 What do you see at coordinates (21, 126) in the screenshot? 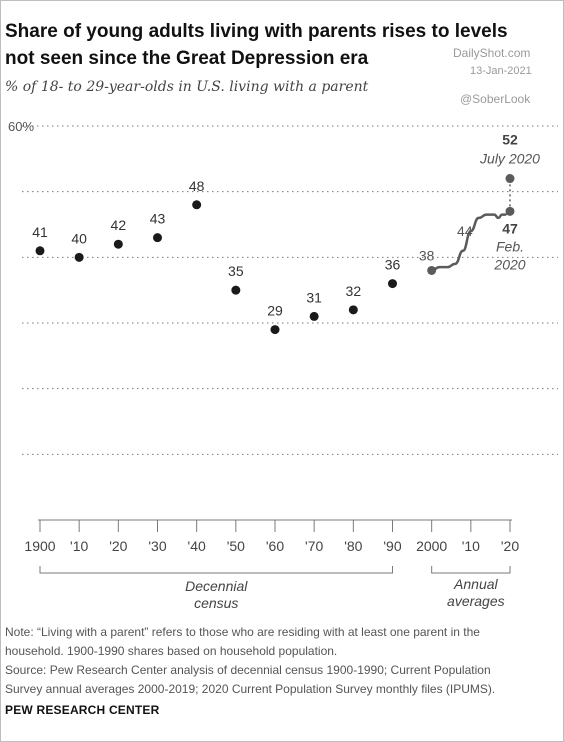
I see `y-axis-top-label: 60%` at bounding box center [21, 126].